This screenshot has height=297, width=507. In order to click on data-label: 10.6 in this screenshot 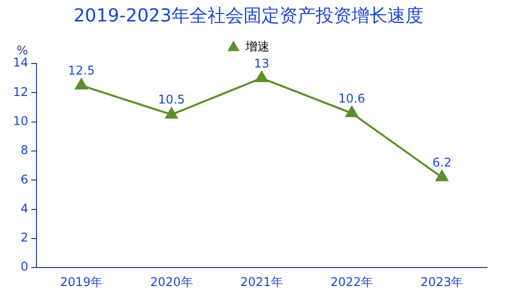, I will do `click(352, 98)`.